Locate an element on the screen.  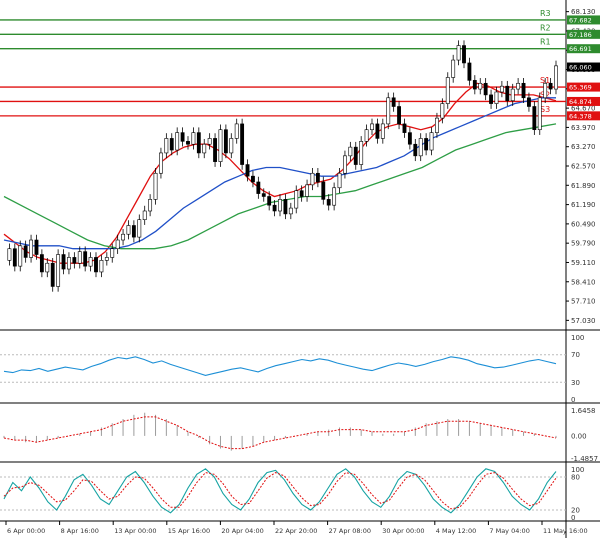
x-tick-label: 30 Apr 00:00 is located at coordinates (403, 531).